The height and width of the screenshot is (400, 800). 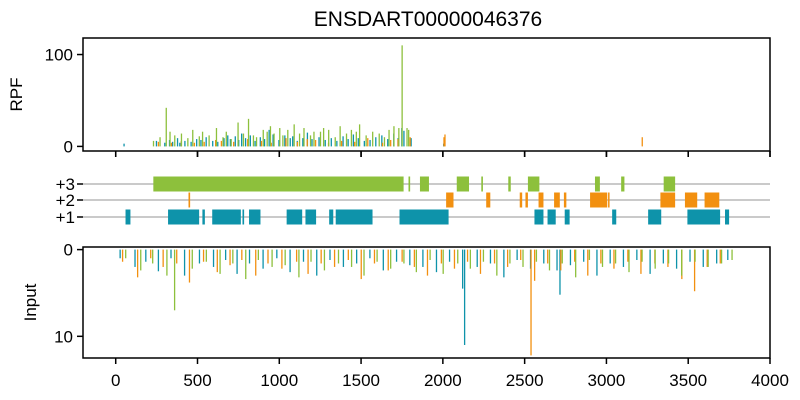 I want to click on rpf-ylabel: RPF, so click(x=16, y=95).